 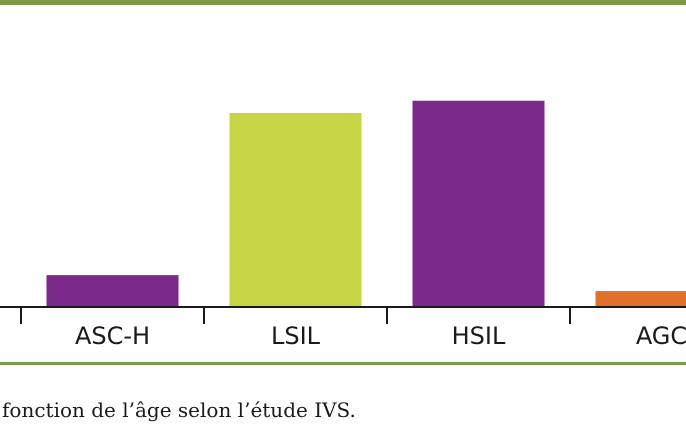 What do you see at coordinates (112, 336) in the screenshot?
I see `x-tick-label-asc-h: ASC-H` at bounding box center [112, 336].